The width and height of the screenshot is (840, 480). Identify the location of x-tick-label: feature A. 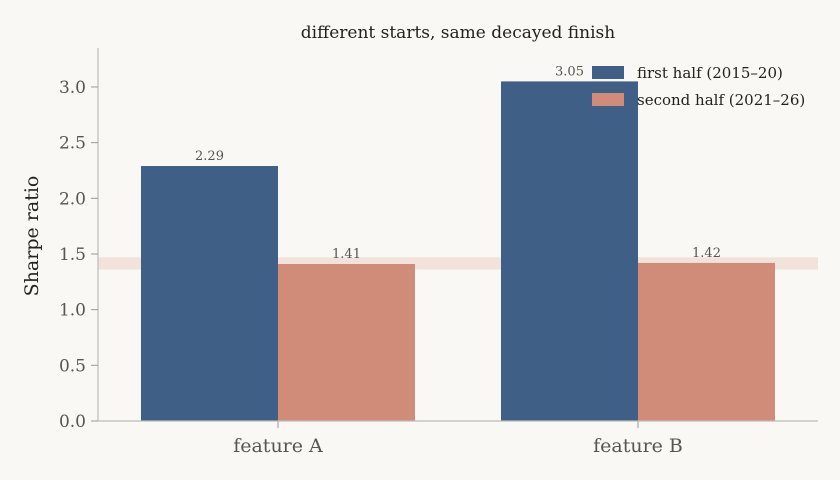
(278, 446).